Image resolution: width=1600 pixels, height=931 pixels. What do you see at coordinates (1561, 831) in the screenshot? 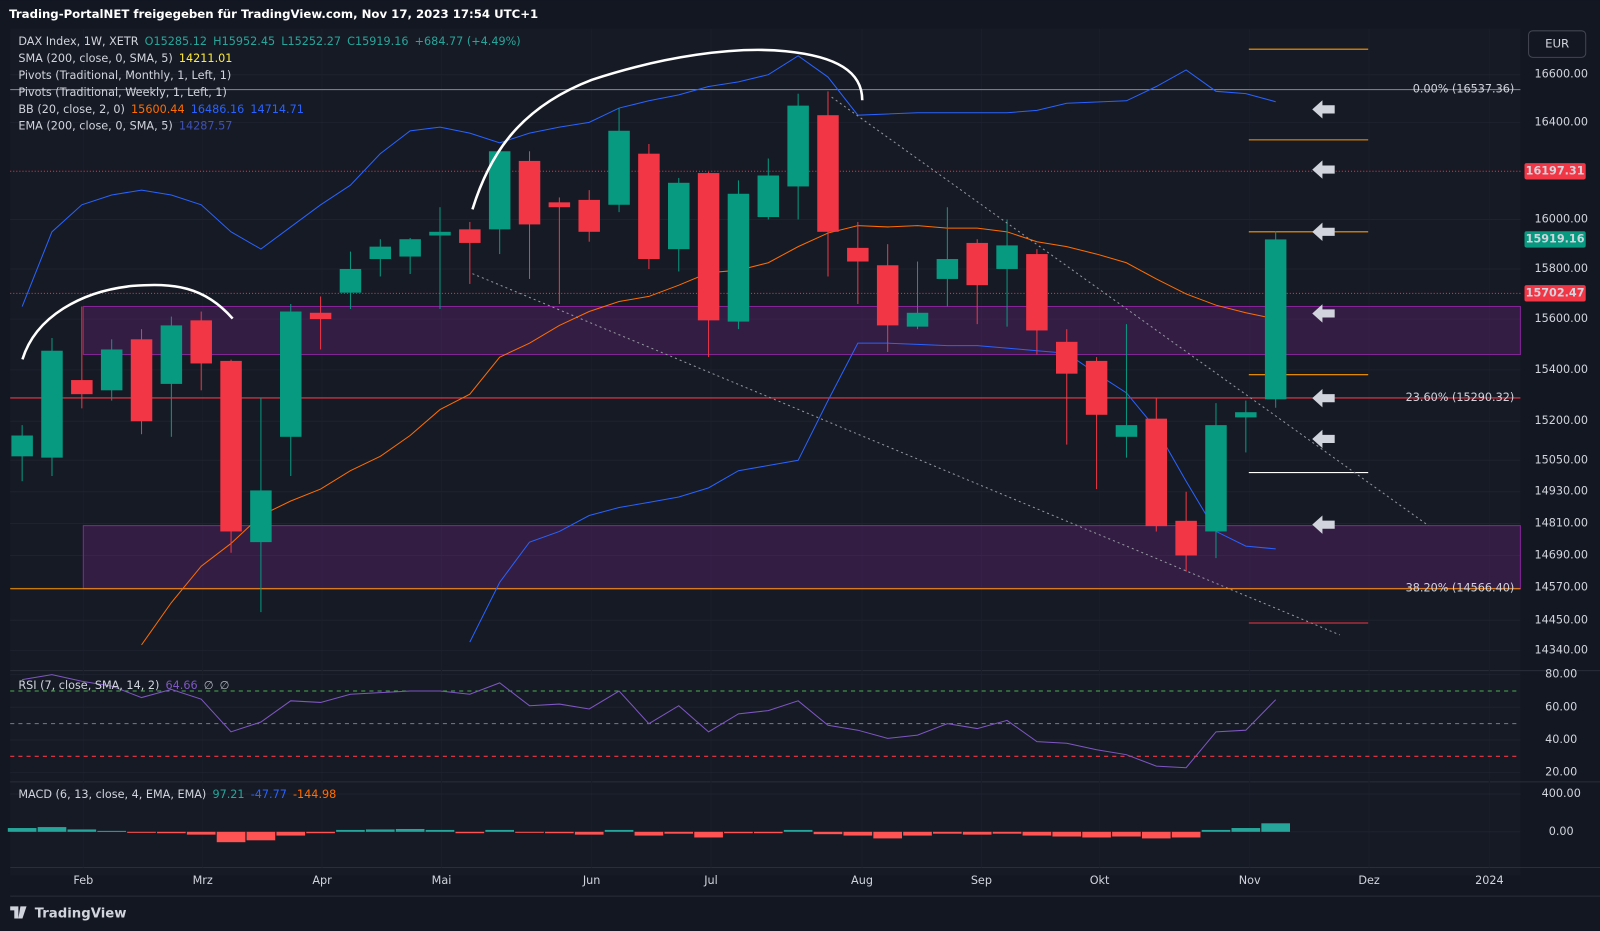
I see `y-tick-label: 0.00` at bounding box center [1561, 831].